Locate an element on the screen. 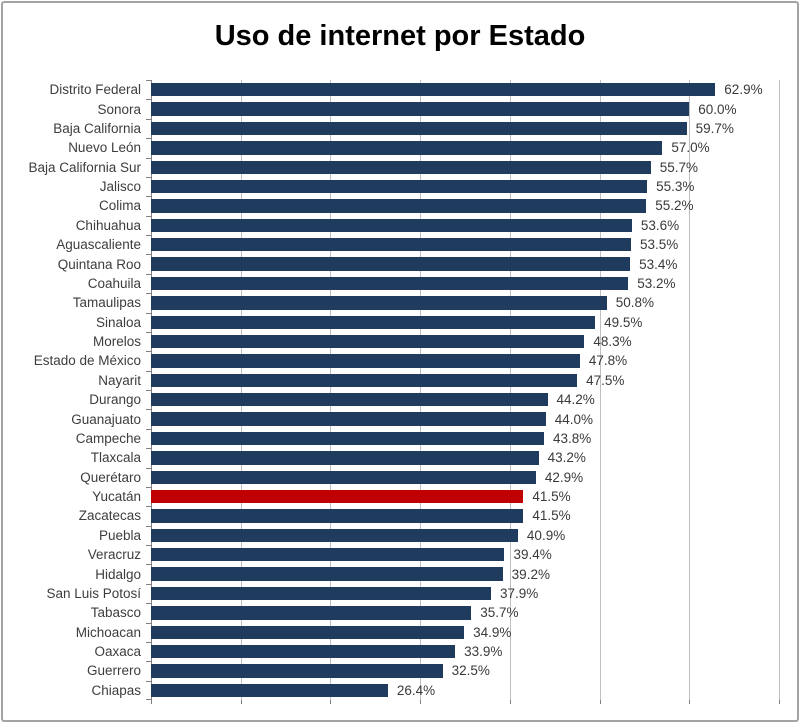 The image size is (800, 723). bar-row: Durango 44.2% is located at coordinates (401, 399).